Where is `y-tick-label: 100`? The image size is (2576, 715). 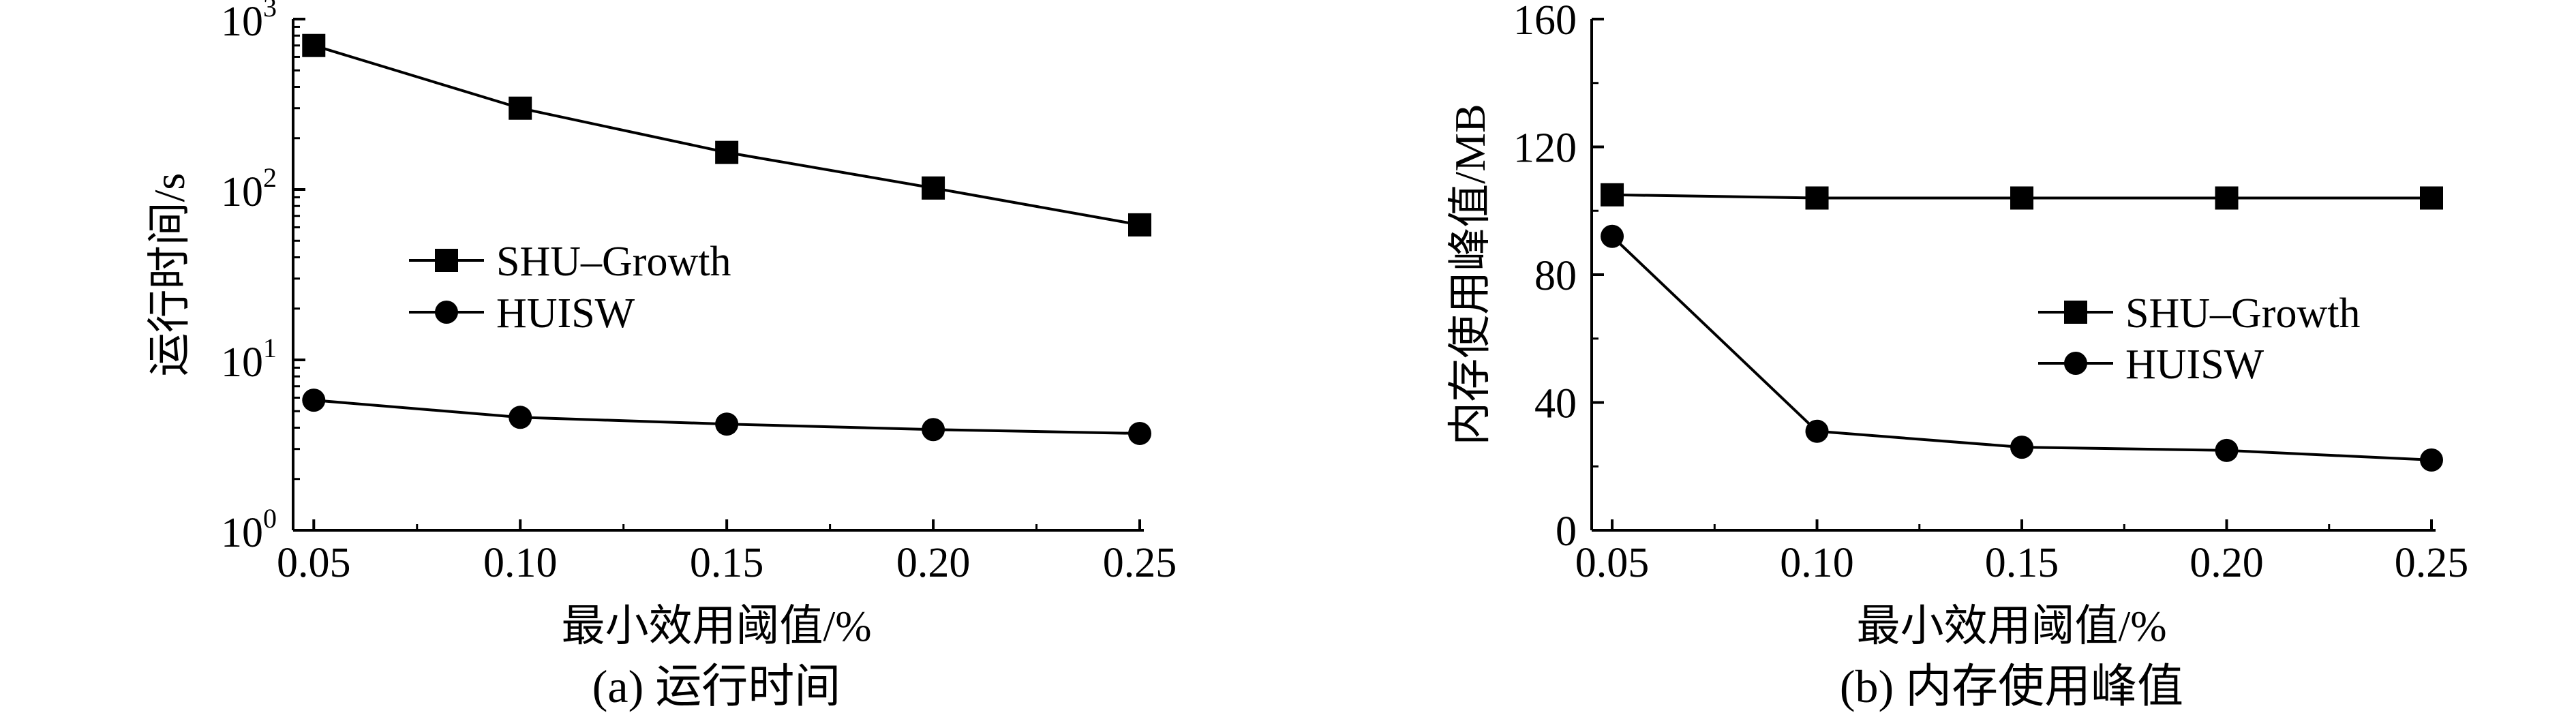
y-tick-label: 100 is located at coordinates (249, 529).